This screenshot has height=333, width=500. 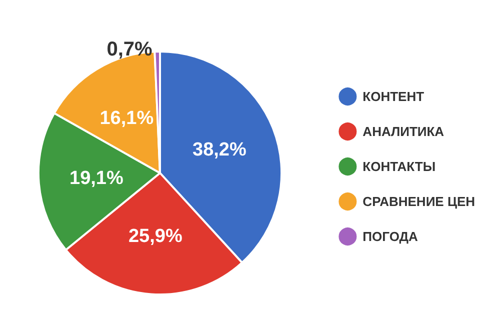 I want to click on legend-label: СРАВНЕНИЕ ЦЕН, so click(x=419, y=201).